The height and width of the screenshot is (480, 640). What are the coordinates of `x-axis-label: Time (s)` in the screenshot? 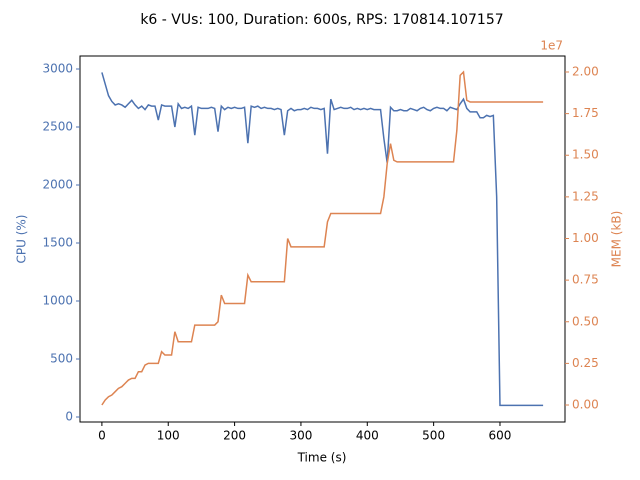 It's located at (322, 458).